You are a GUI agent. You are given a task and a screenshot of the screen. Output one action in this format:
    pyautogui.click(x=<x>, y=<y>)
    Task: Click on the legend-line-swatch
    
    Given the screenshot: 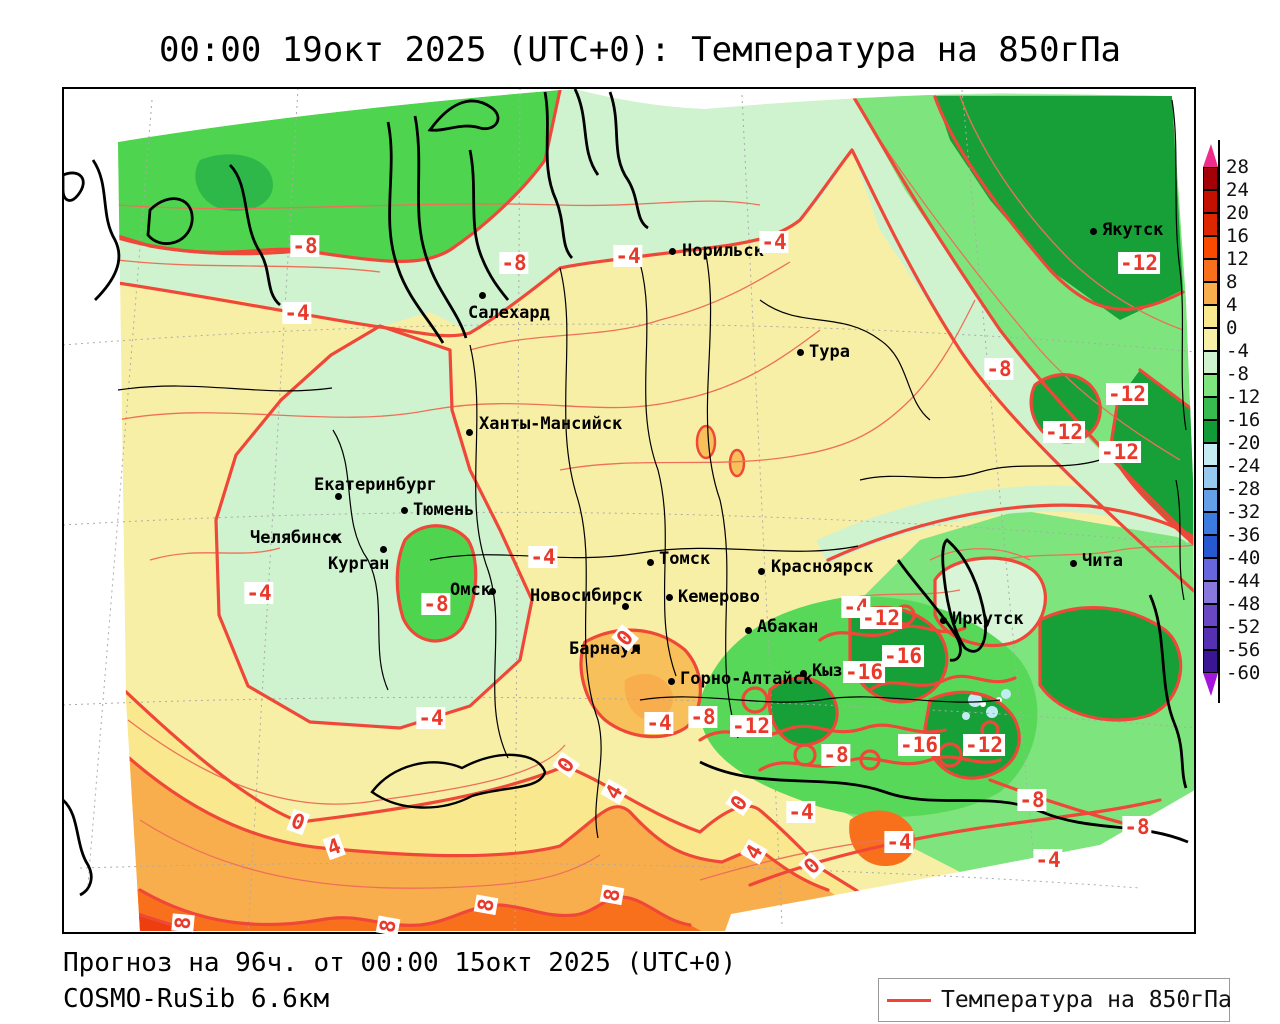 What is the action you would take?
    pyautogui.click(x=909, y=1000)
    